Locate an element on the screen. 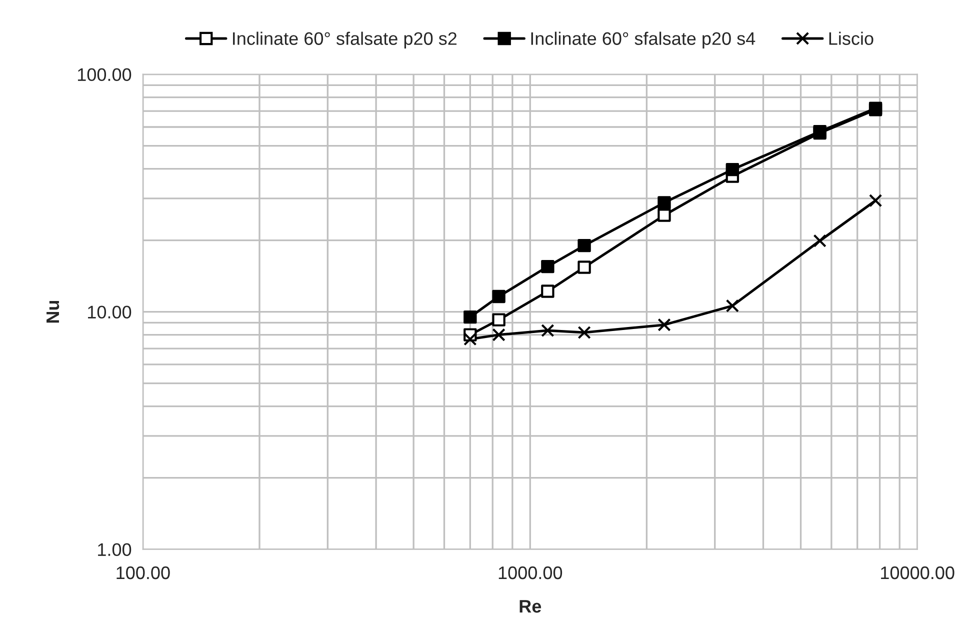  y-tick-label: 100.00 is located at coordinates (105, 75).